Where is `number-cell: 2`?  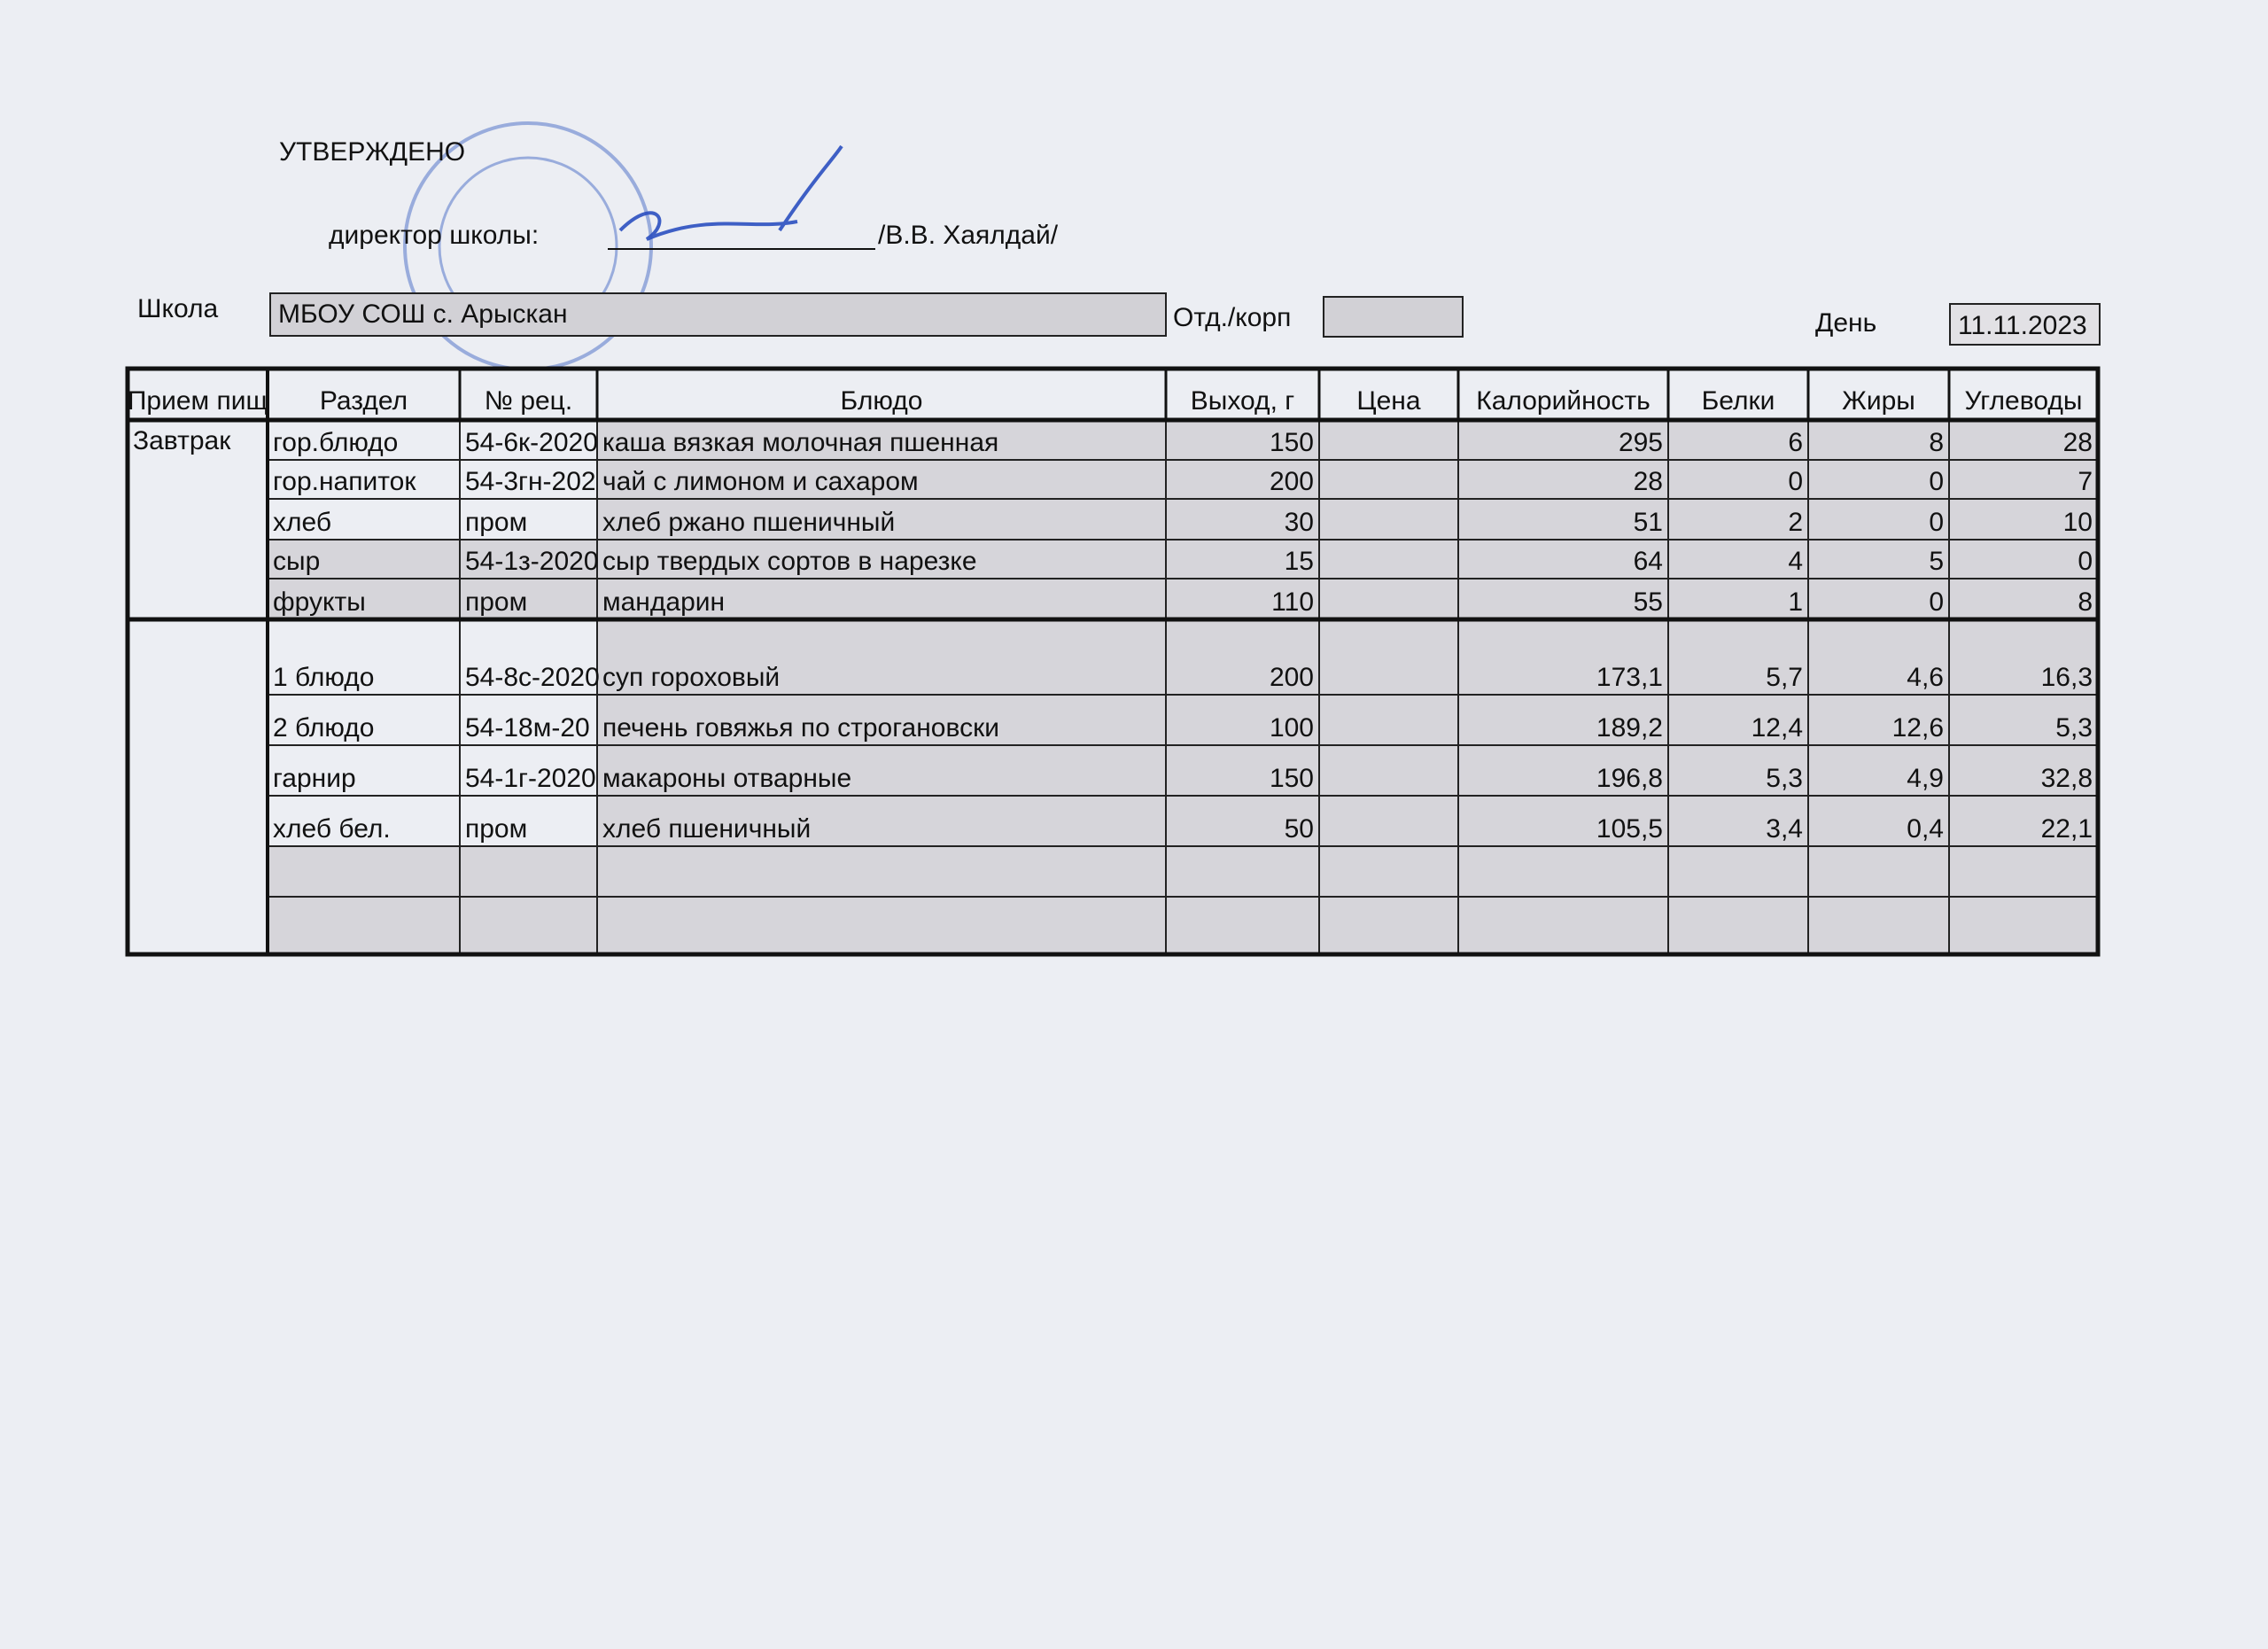 number-cell: 2 is located at coordinates (1795, 522).